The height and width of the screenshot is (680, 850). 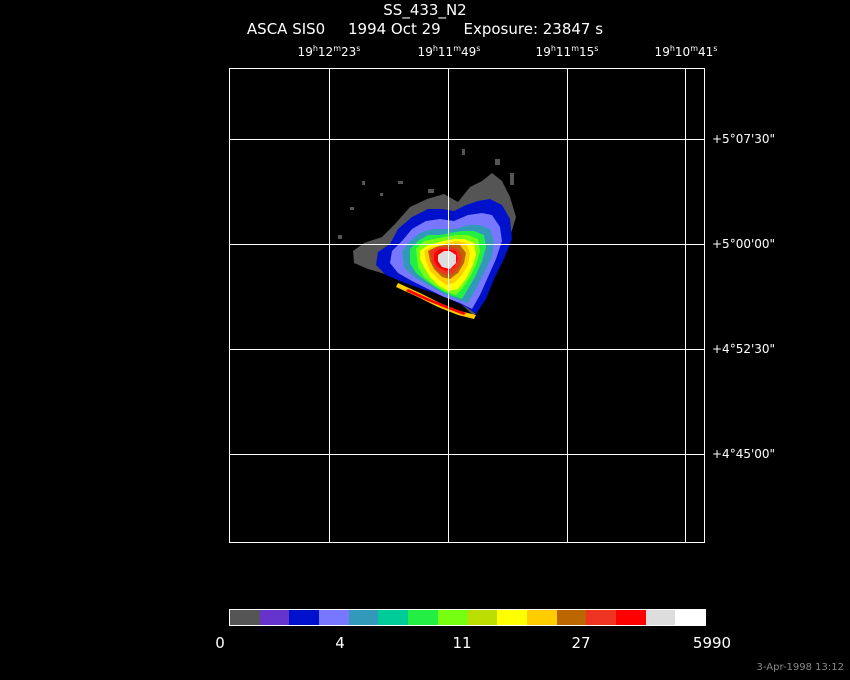 What do you see at coordinates (427, 234) in the screenshot?
I see `xray-emission` at bounding box center [427, 234].